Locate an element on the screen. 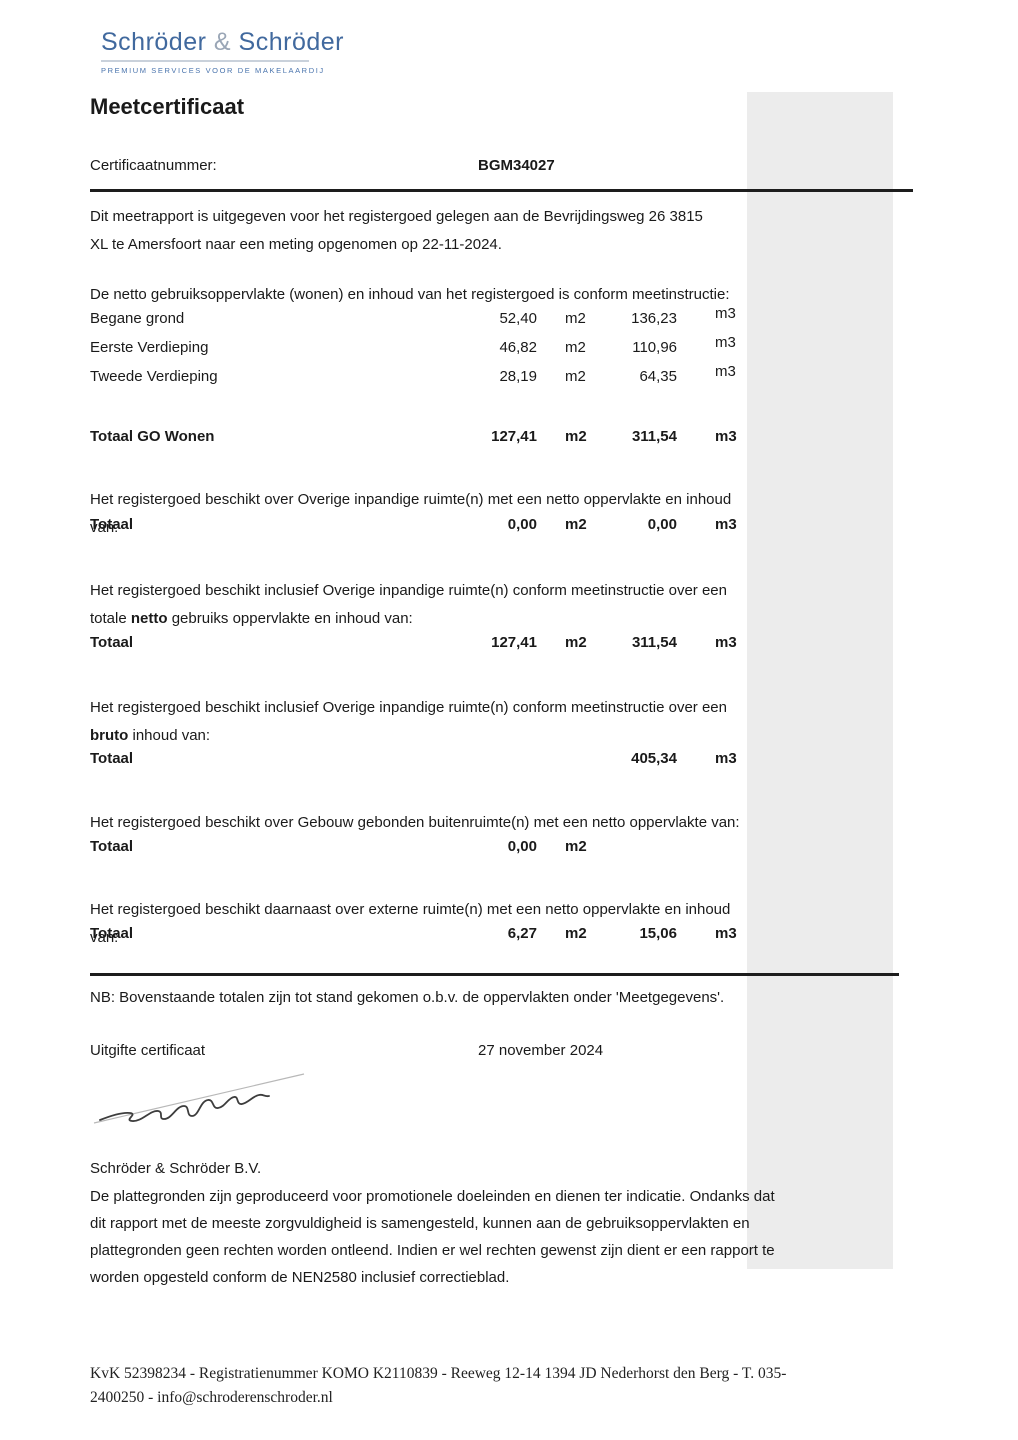 The image size is (1018, 1440). certificate-number-row: Certificaatnummer: BGM34027 is located at coordinates (417, 167).